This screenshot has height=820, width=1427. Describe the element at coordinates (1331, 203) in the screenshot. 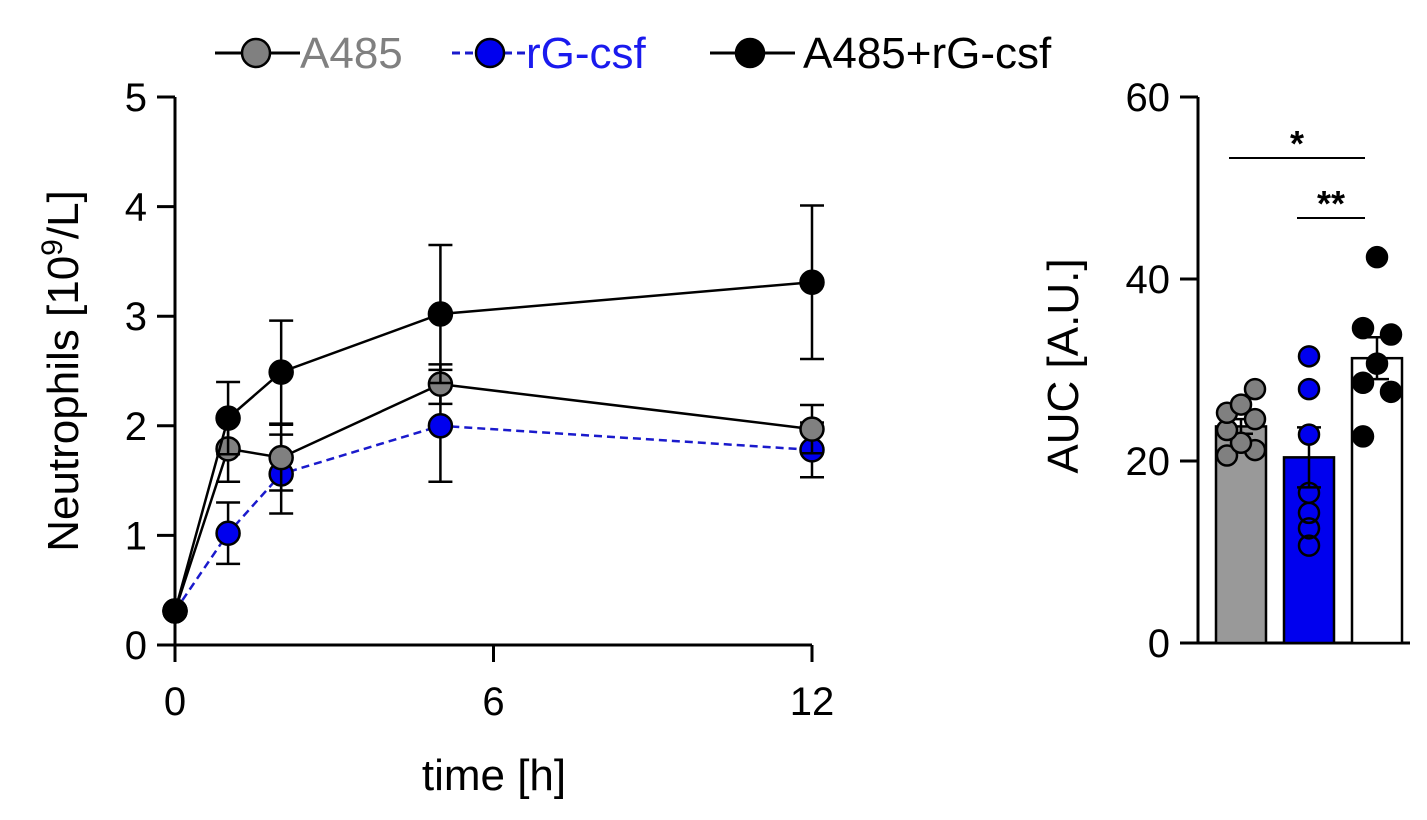

I see `significance-label: **` at that location.